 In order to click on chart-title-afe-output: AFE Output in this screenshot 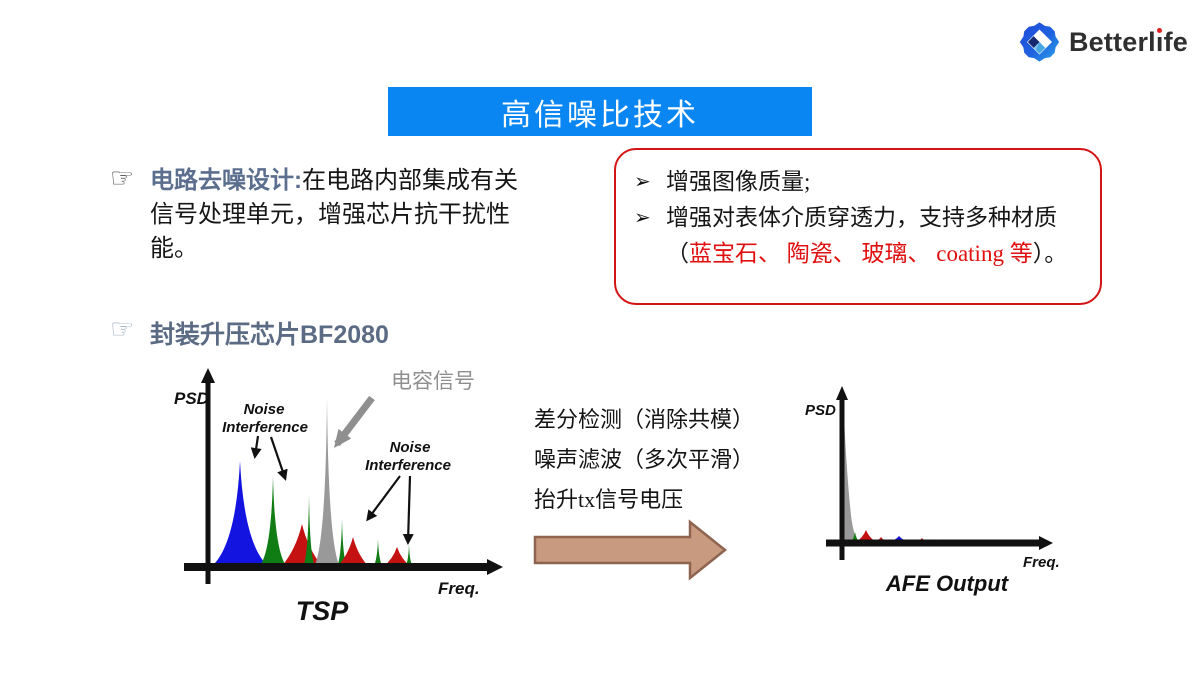, I will do `click(947, 583)`.